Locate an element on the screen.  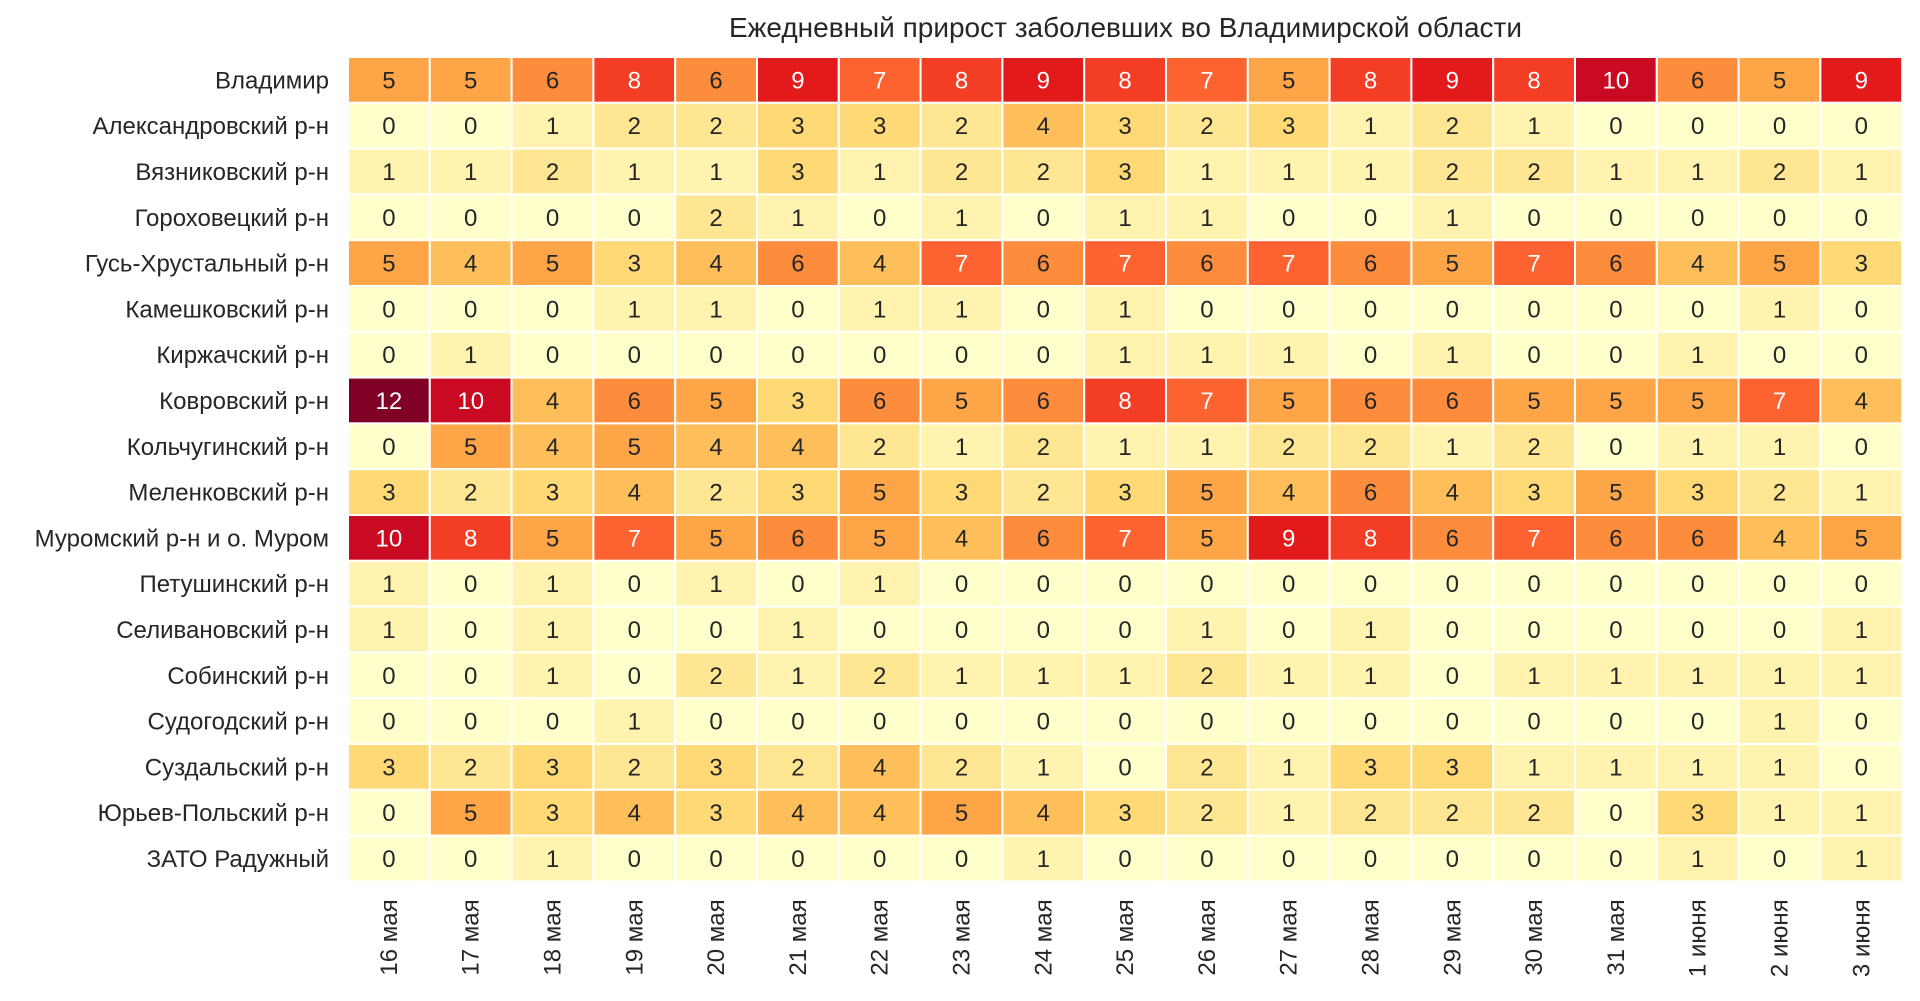
column-label: 17 мая is located at coordinates (471, 937).